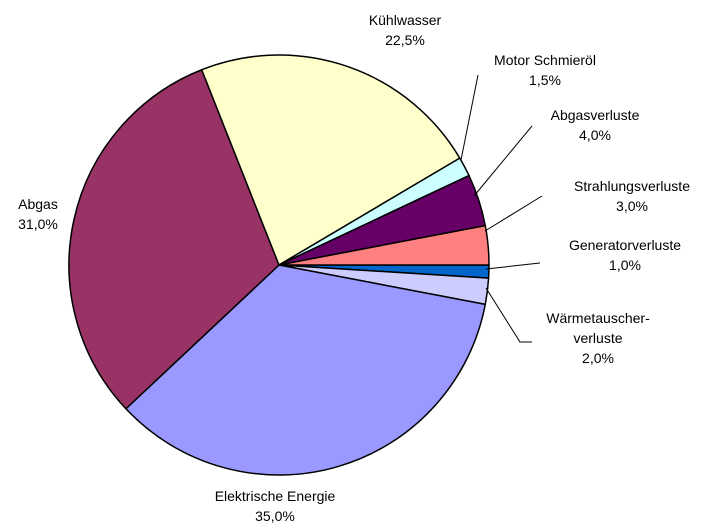  I want to click on category-label: Abgasverluste, so click(595, 115).